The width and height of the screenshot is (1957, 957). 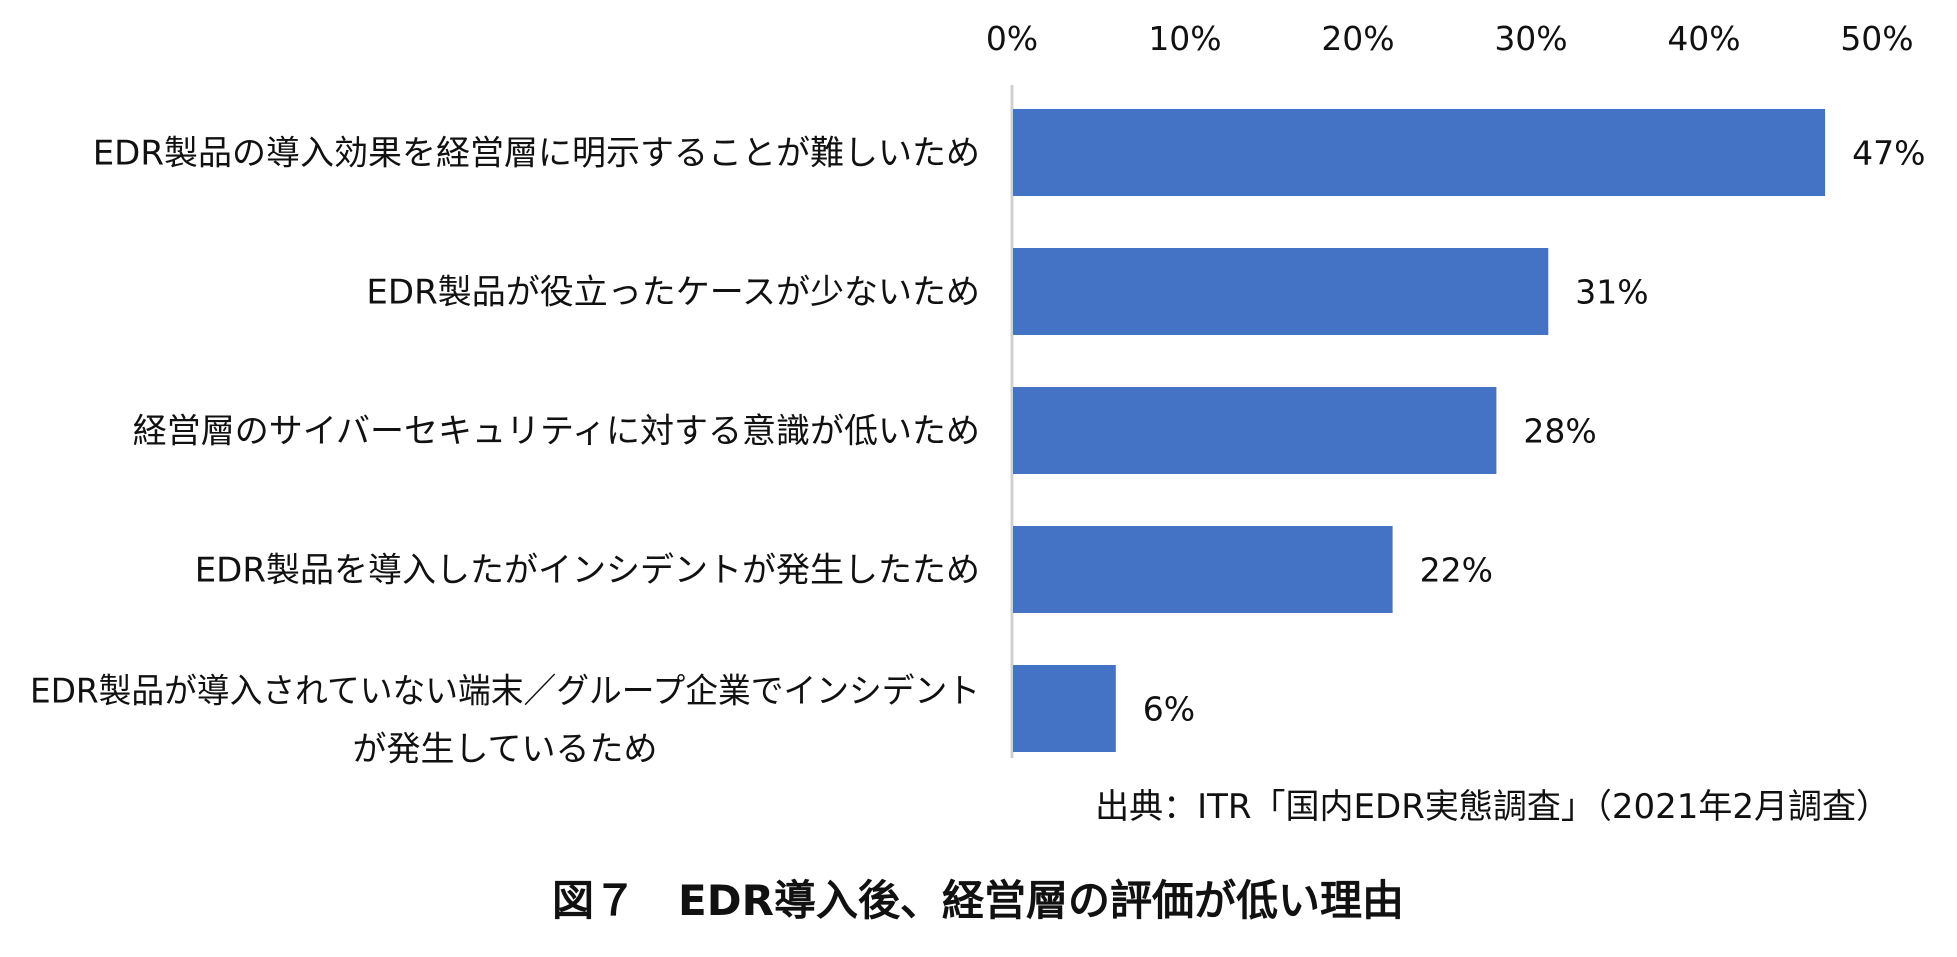 What do you see at coordinates (1611, 292) in the screenshot?
I see `data-label: 31%` at bounding box center [1611, 292].